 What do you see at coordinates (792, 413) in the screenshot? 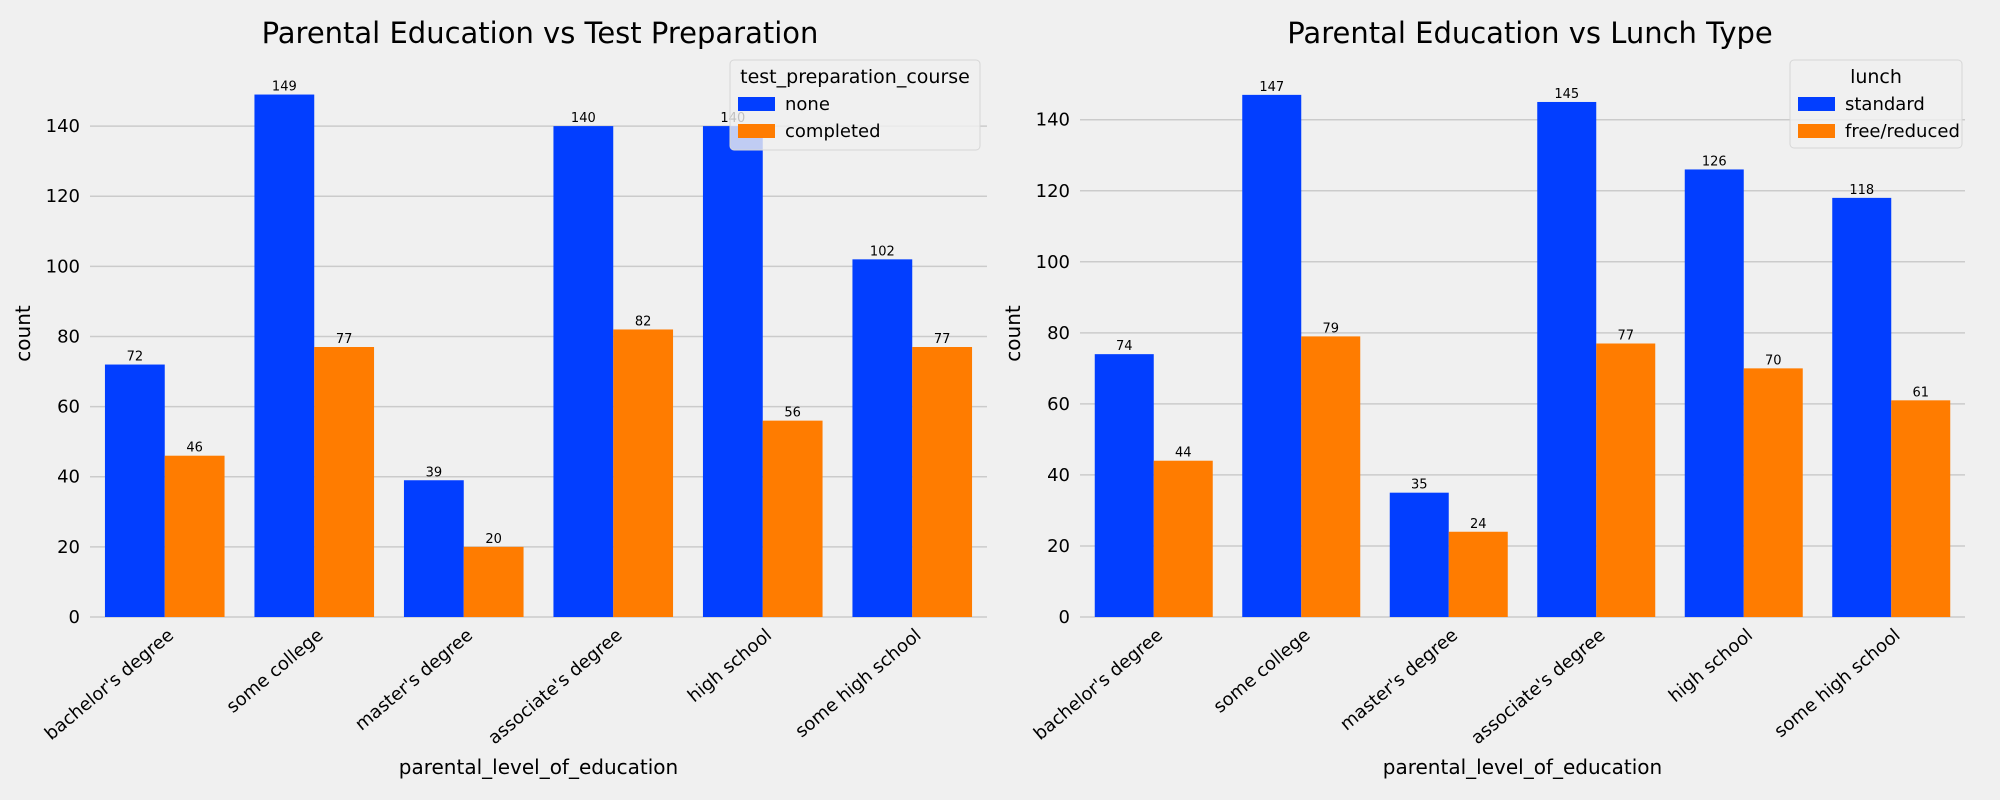
I see `bar-value-label: 56` at bounding box center [792, 413].